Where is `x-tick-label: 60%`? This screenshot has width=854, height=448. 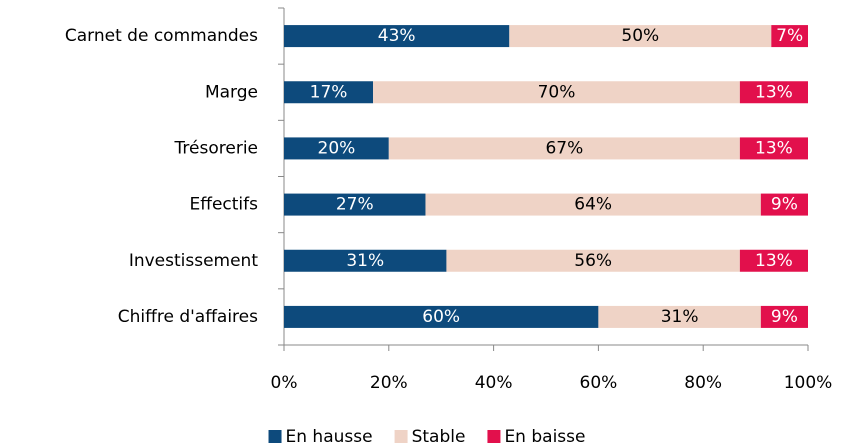 x-tick-label: 60% is located at coordinates (599, 383).